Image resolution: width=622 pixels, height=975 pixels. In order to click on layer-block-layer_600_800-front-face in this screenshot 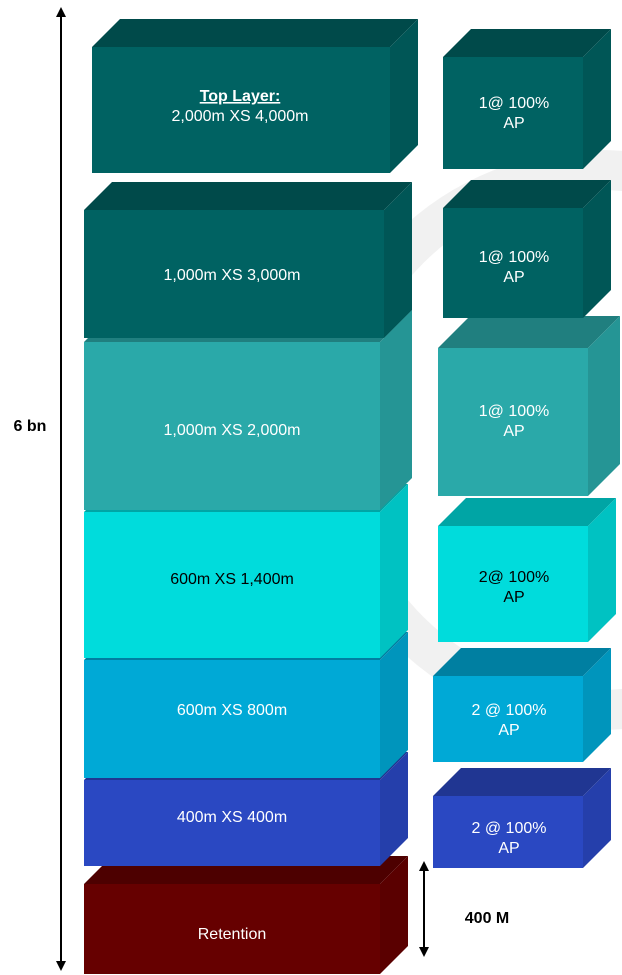, I will do `click(232, 719)`.